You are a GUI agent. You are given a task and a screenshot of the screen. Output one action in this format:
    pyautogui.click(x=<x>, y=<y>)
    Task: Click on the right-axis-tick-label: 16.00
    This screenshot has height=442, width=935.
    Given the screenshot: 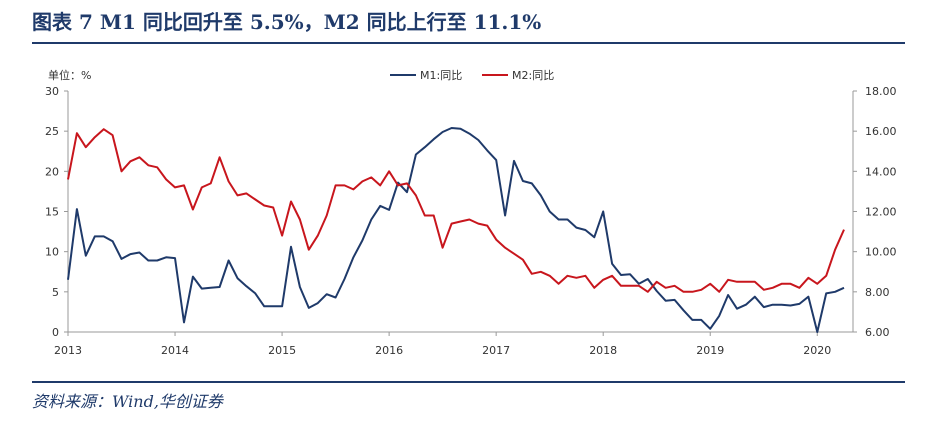 What is the action you would take?
    pyautogui.click(x=881, y=131)
    